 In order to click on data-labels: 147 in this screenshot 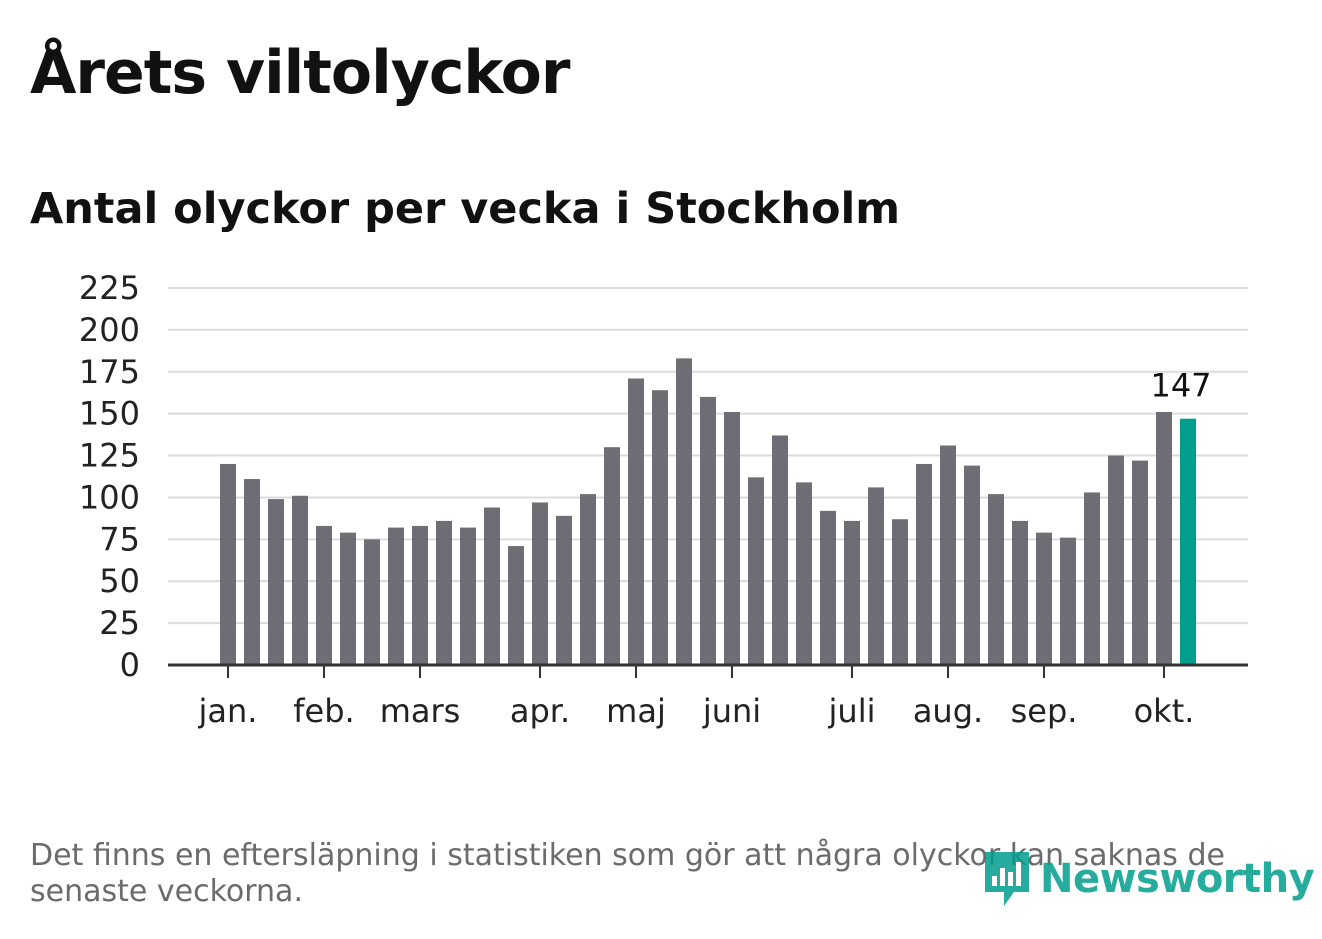, I will do `click(1180, 386)`.